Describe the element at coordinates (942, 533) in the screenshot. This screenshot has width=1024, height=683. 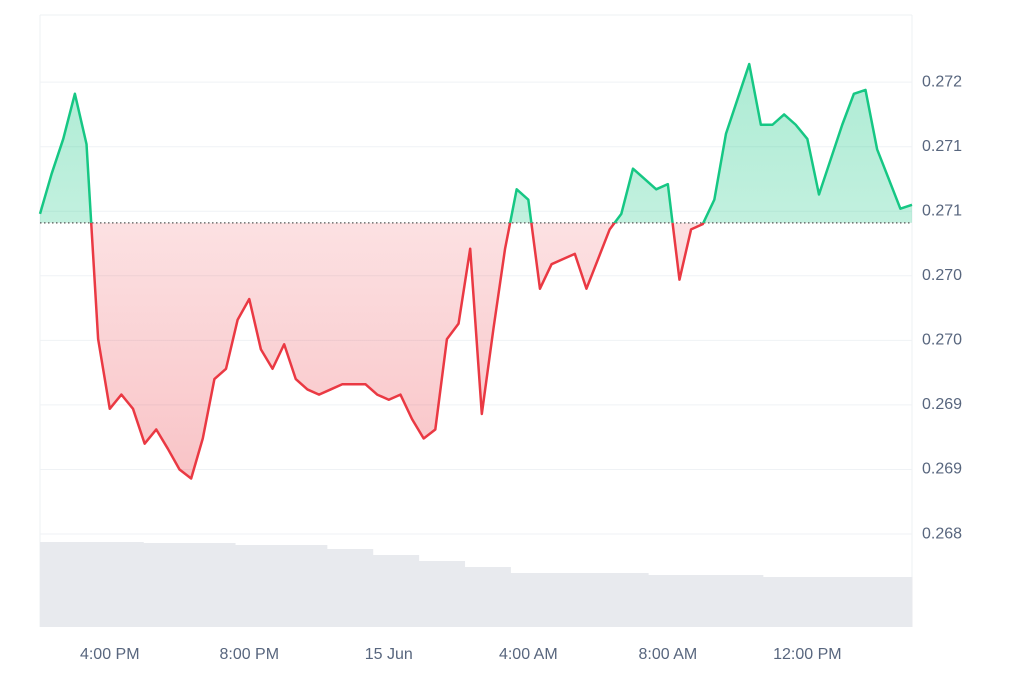
I see `y-tick-label: 0.268` at that location.